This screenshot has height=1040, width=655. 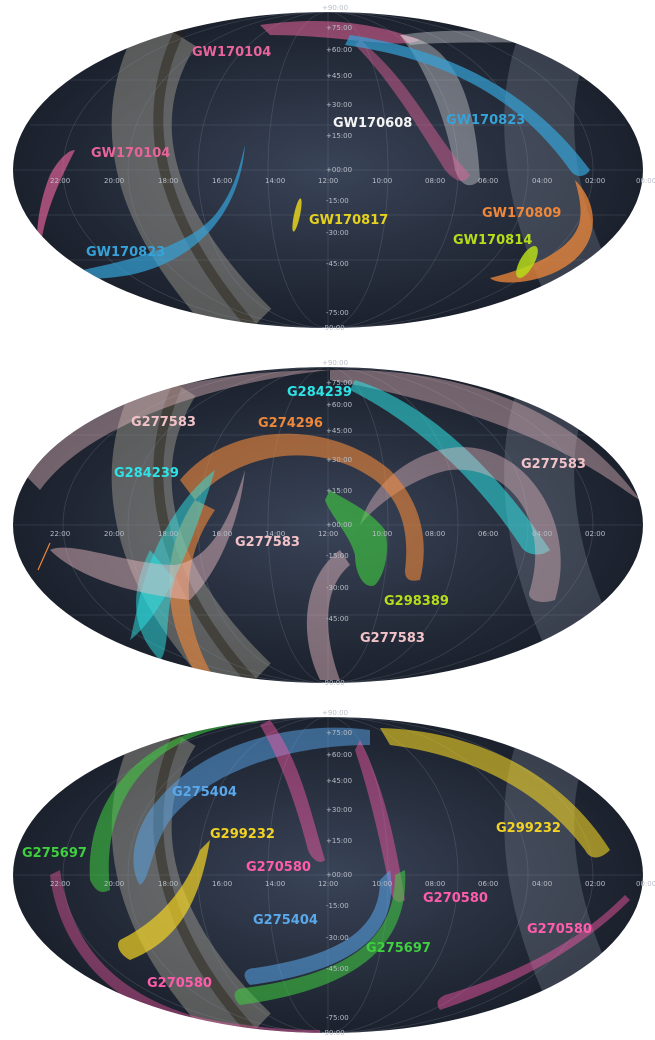 I want to click on g299232-region-south, so click(x=164, y=900).